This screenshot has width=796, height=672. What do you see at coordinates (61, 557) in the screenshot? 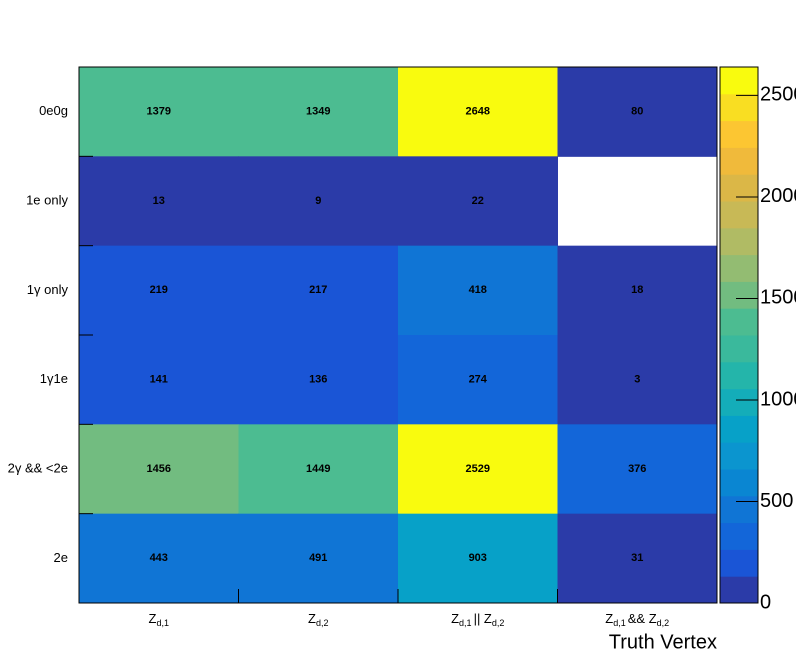
I see `y-tick-label: 2e` at bounding box center [61, 557].